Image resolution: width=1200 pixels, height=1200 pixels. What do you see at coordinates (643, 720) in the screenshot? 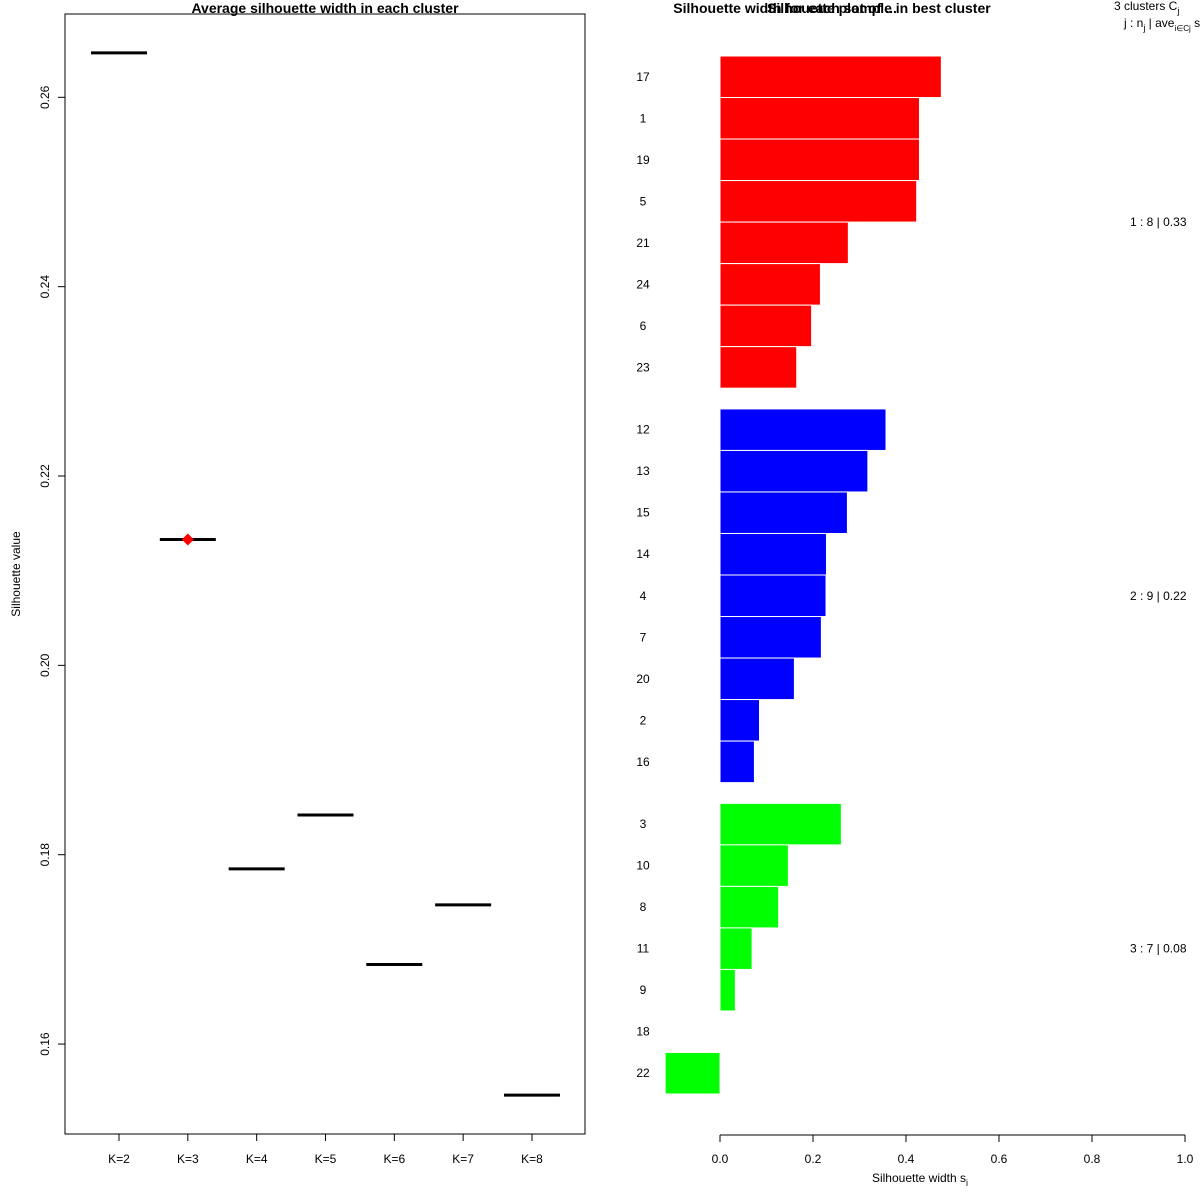
I see `sample-label: 2` at bounding box center [643, 720].